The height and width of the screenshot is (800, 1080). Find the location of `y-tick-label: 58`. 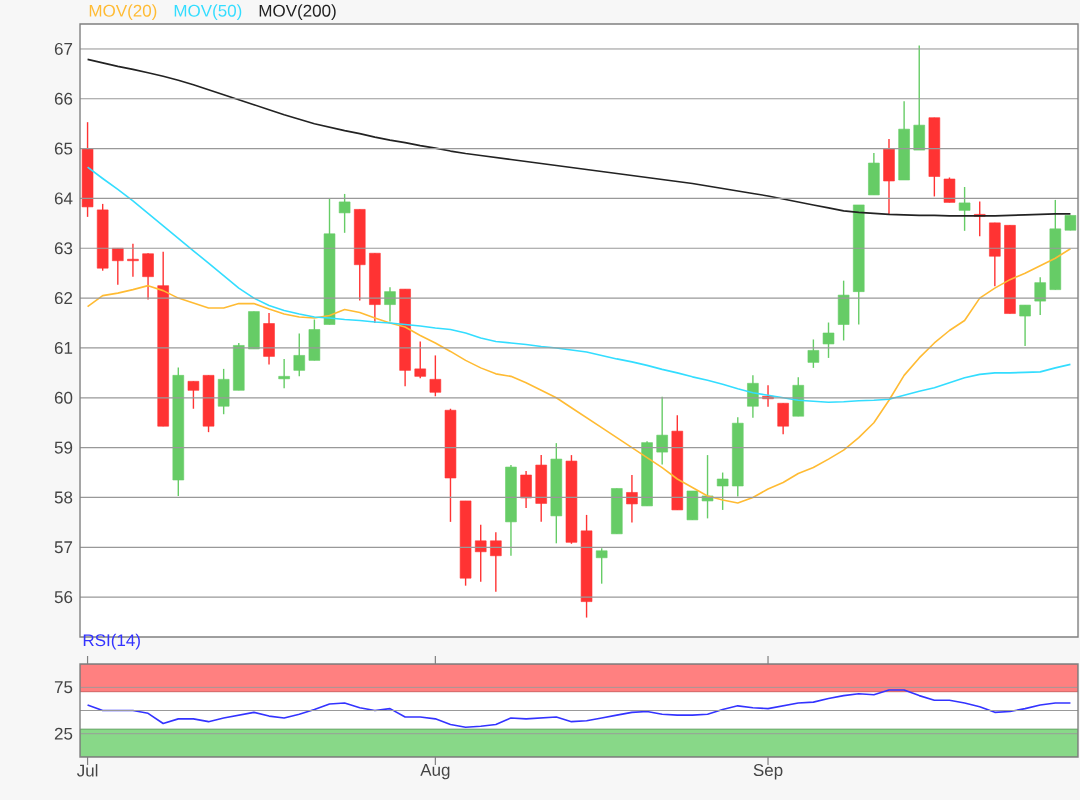

y-tick-label: 58 is located at coordinates (63, 497).